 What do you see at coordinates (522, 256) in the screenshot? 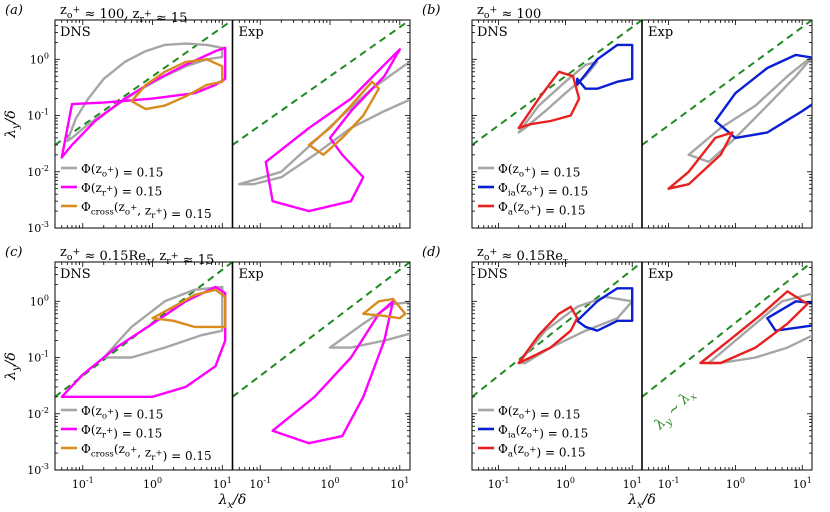
I see `panel-title: zo+ ≈ 0.15Reτ` at bounding box center [522, 256].